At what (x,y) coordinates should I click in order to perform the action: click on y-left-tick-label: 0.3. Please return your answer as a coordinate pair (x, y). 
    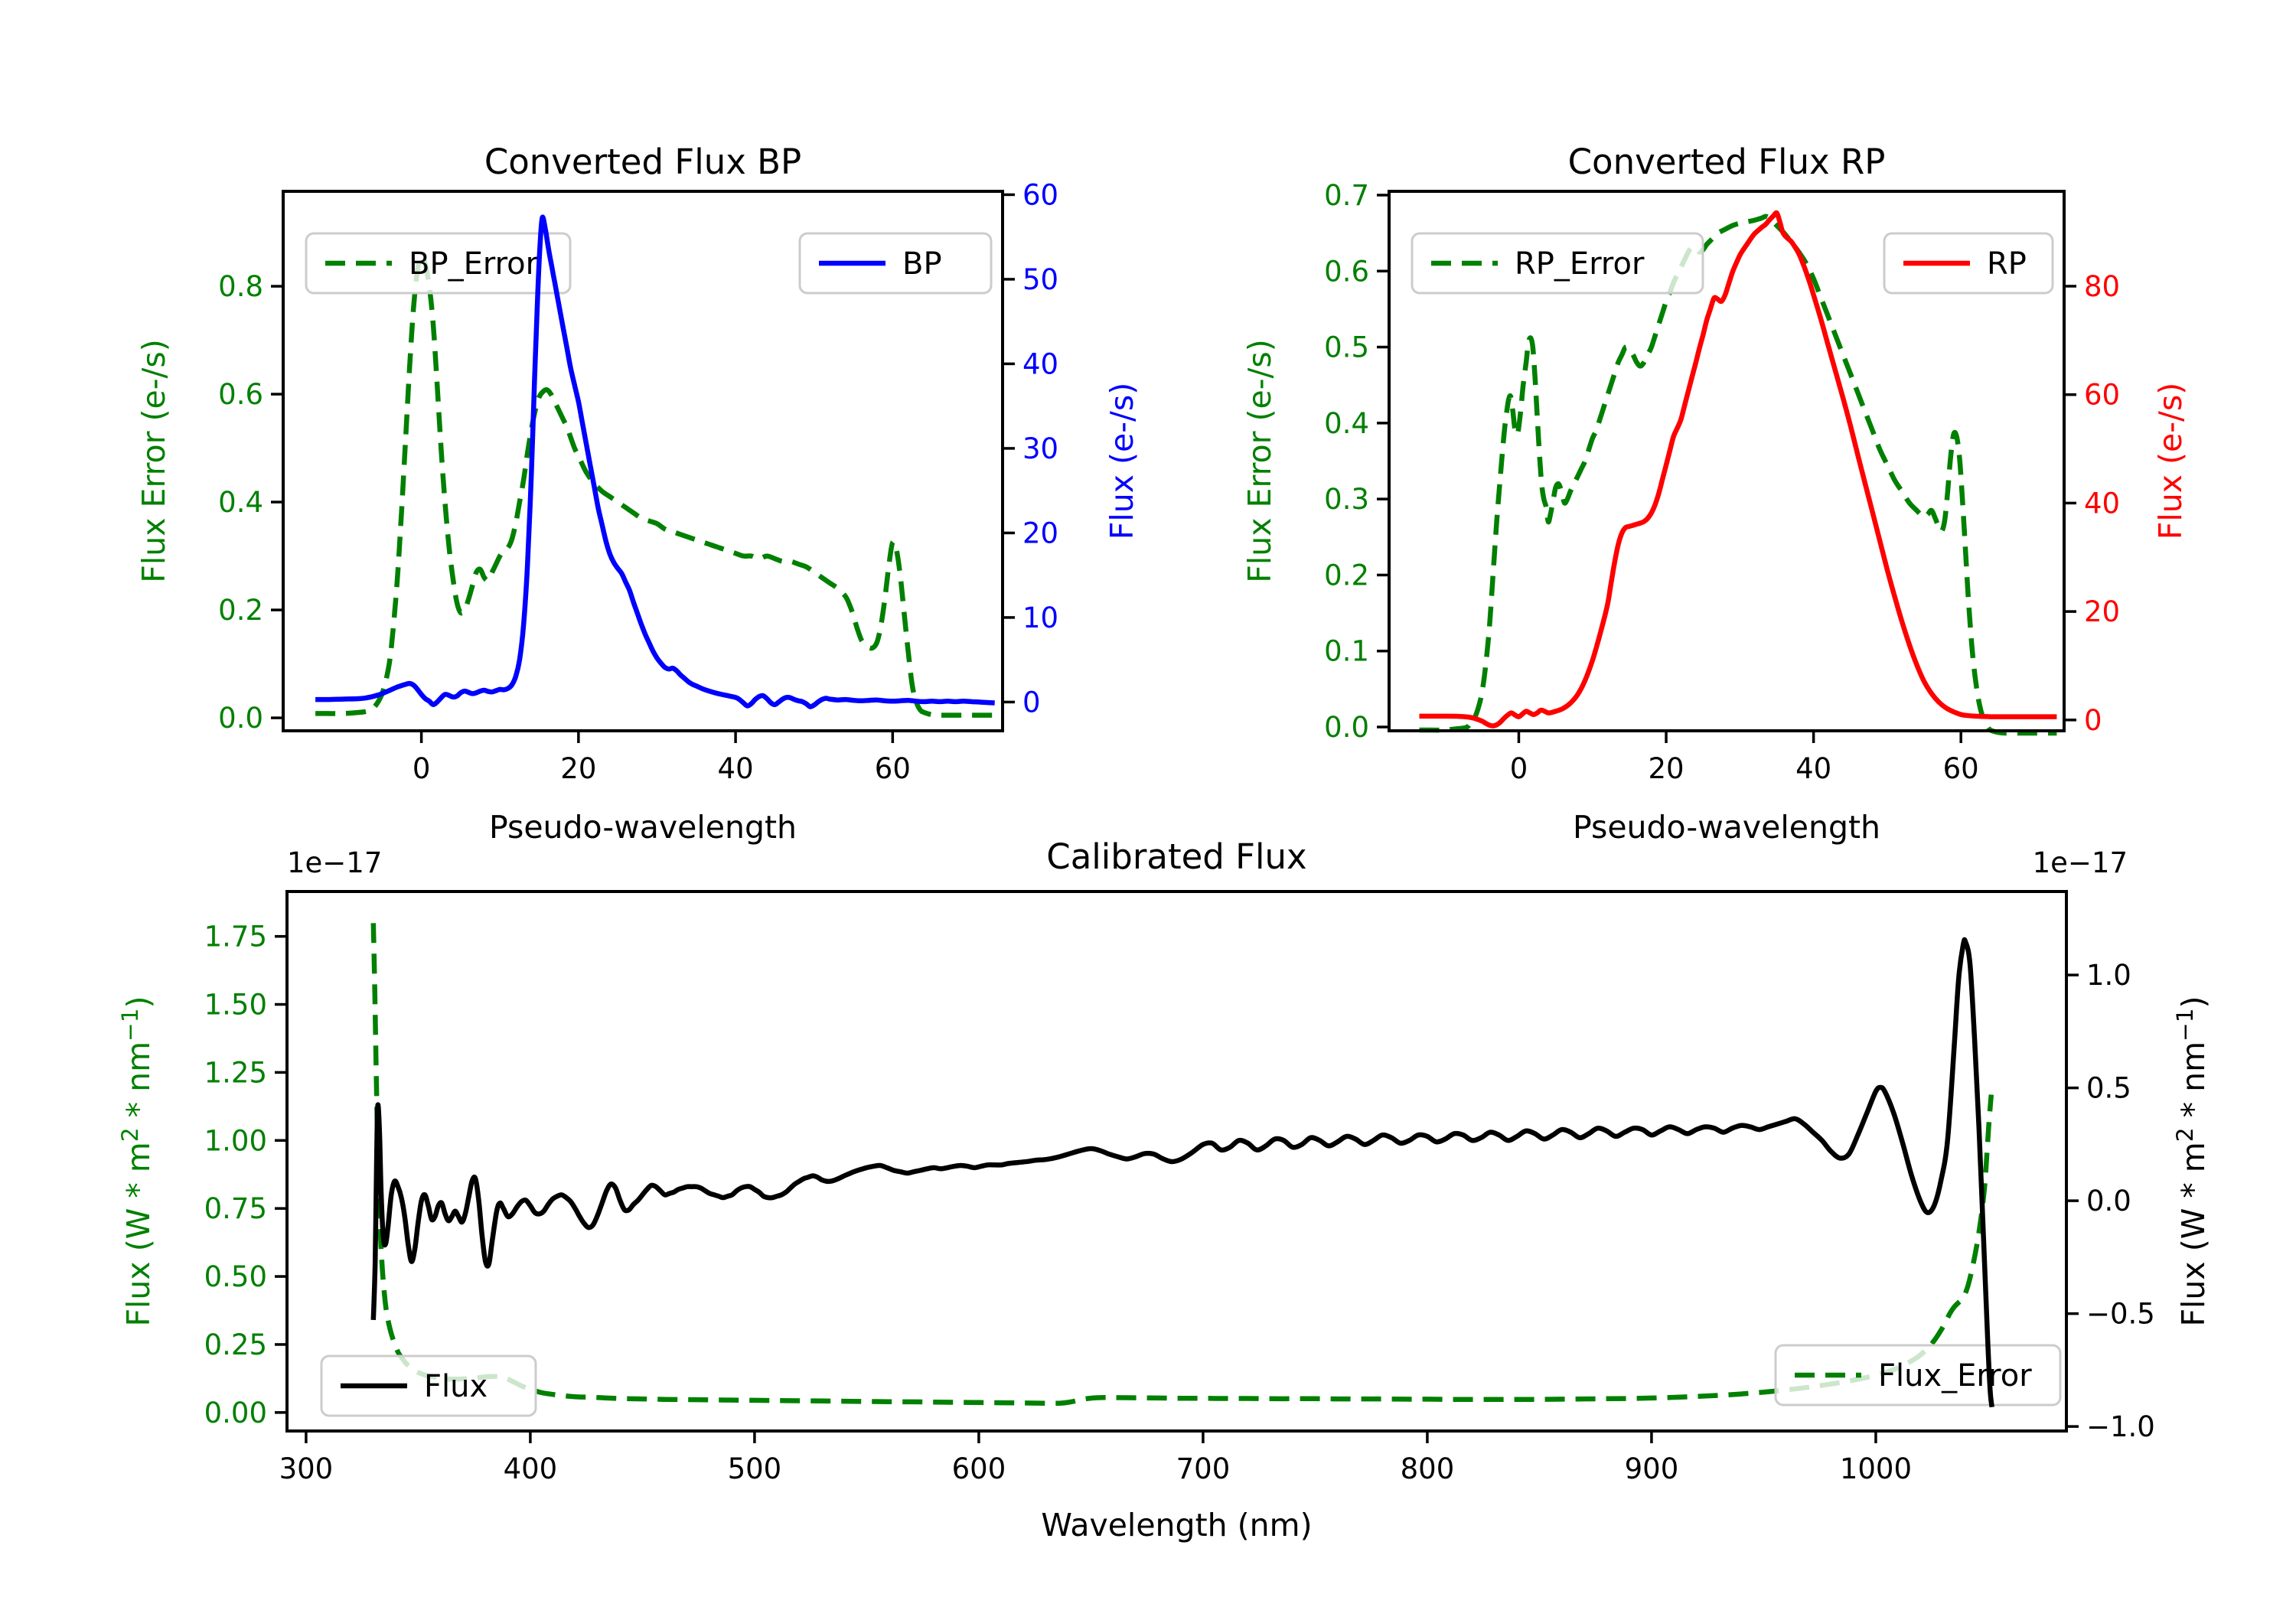
    Looking at the image, I should click on (1346, 499).